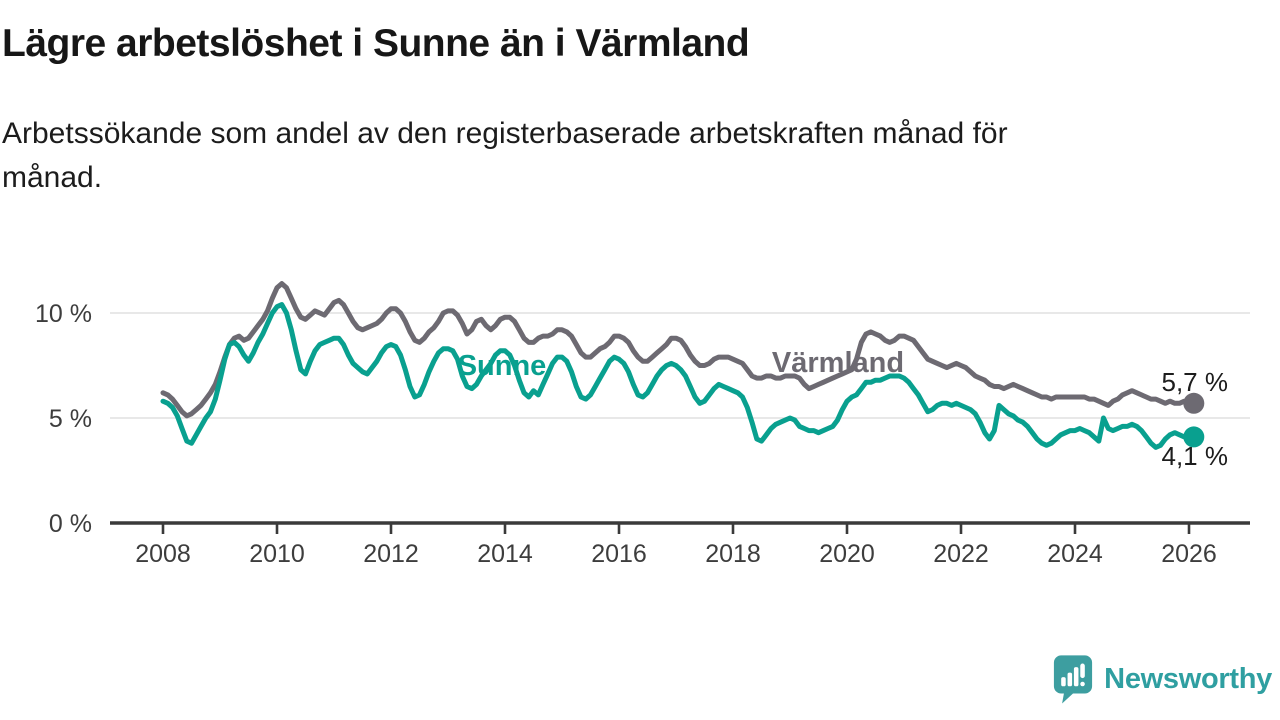  I want to click on y-tick-label: 0 %, so click(70, 524).